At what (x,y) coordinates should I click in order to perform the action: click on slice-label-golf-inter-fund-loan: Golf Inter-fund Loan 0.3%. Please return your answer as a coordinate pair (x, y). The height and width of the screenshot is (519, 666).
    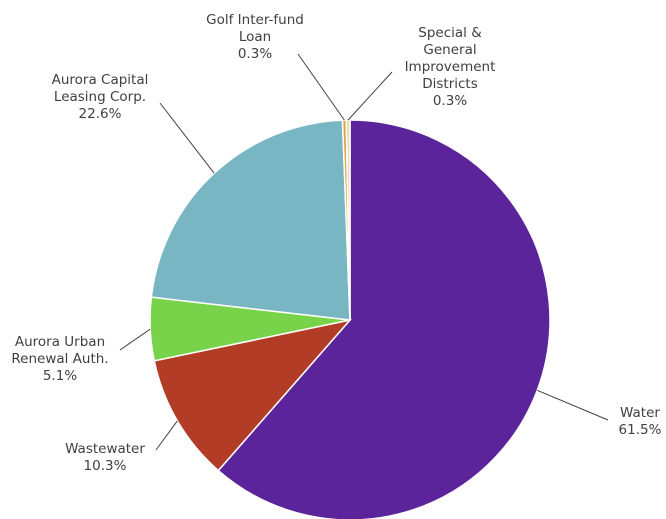
    Looking at the image, I should click on (255, 37).